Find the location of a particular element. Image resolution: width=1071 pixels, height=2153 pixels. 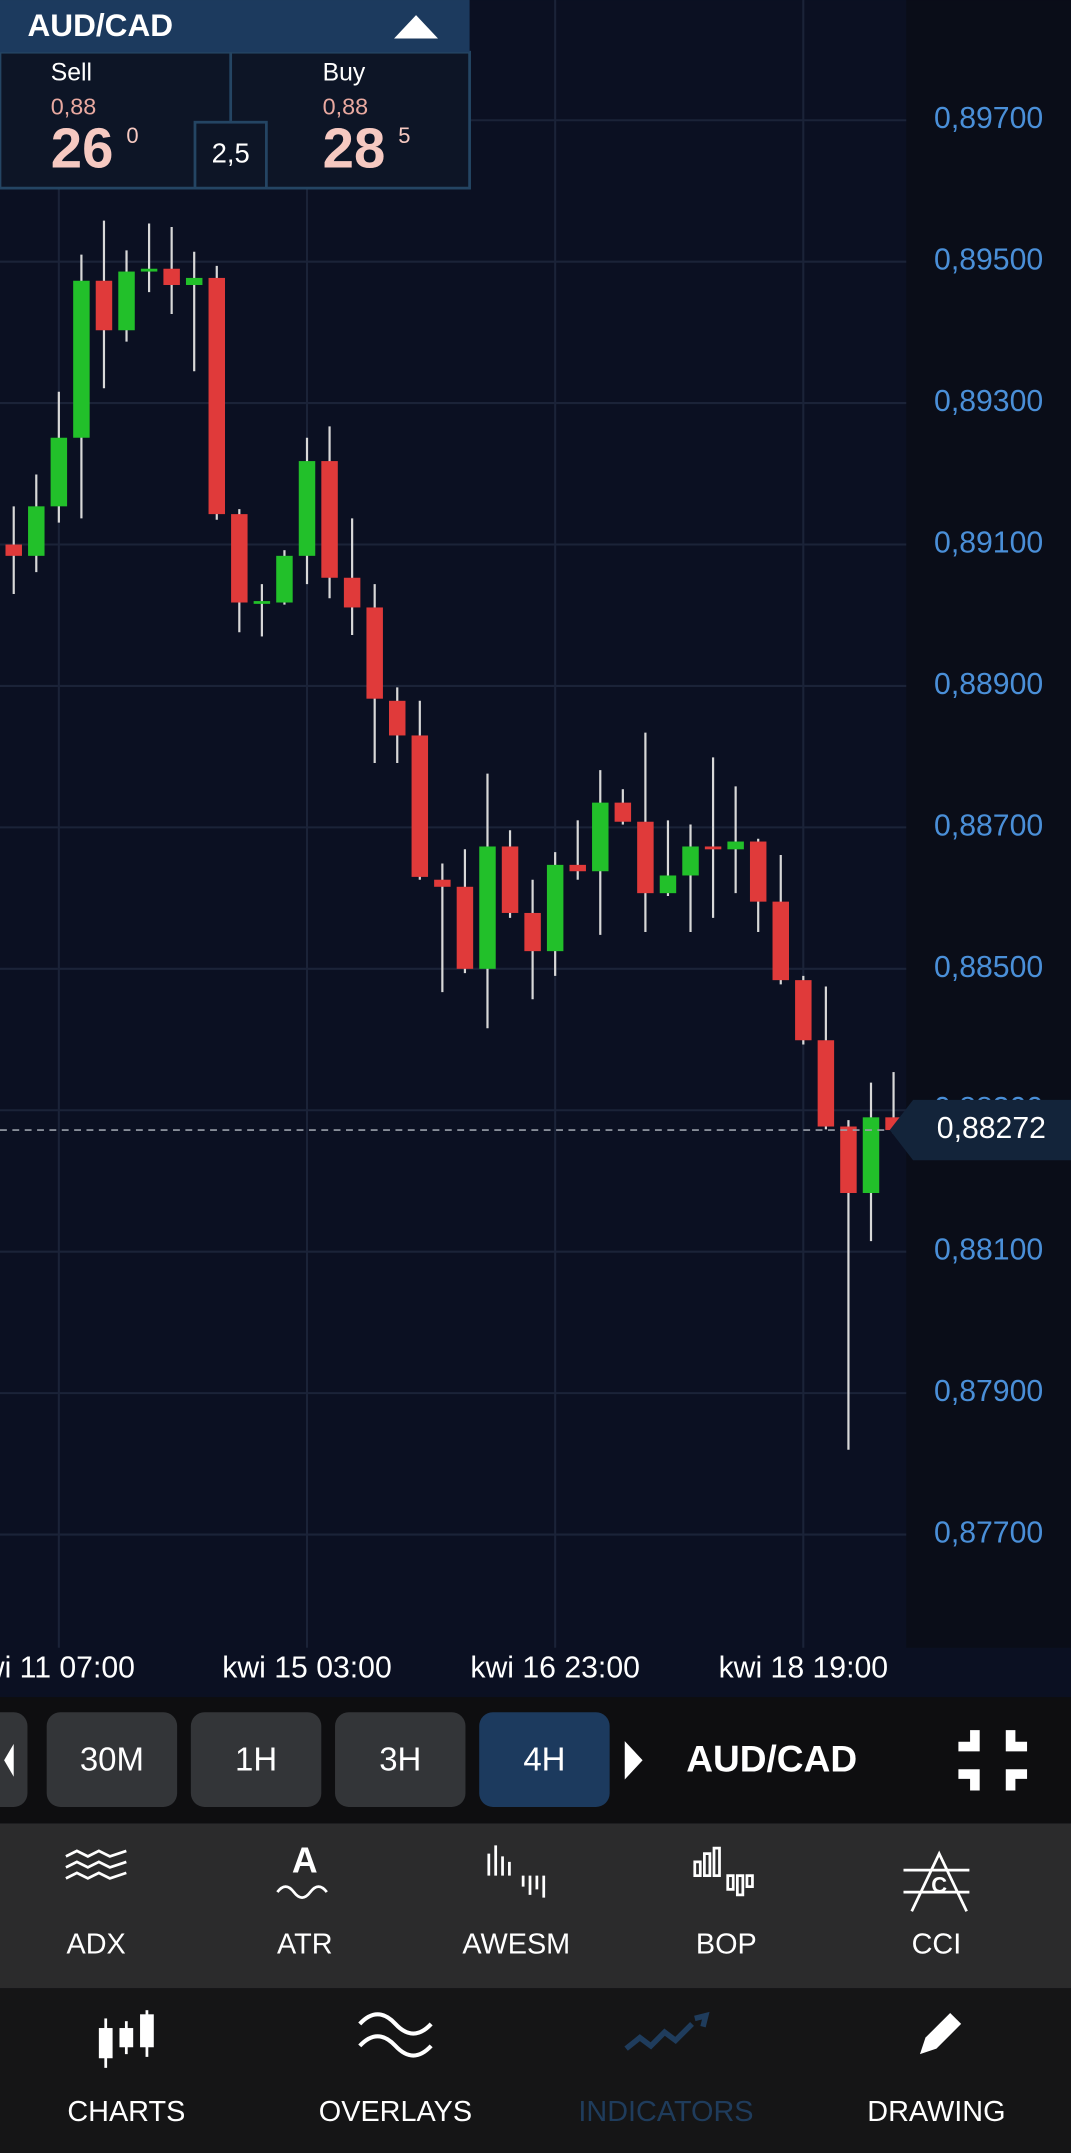

timeframe-label: 3H is located at coordinates (400, 1758).